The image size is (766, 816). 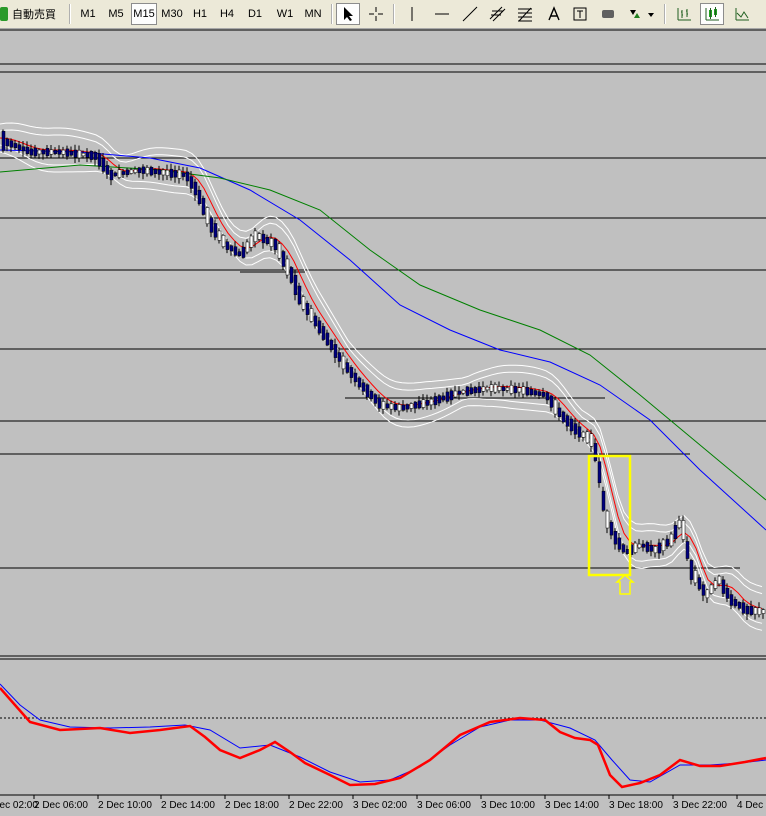 I want to click on timeframe-m30-button: M30, so click(x=172, y=14).